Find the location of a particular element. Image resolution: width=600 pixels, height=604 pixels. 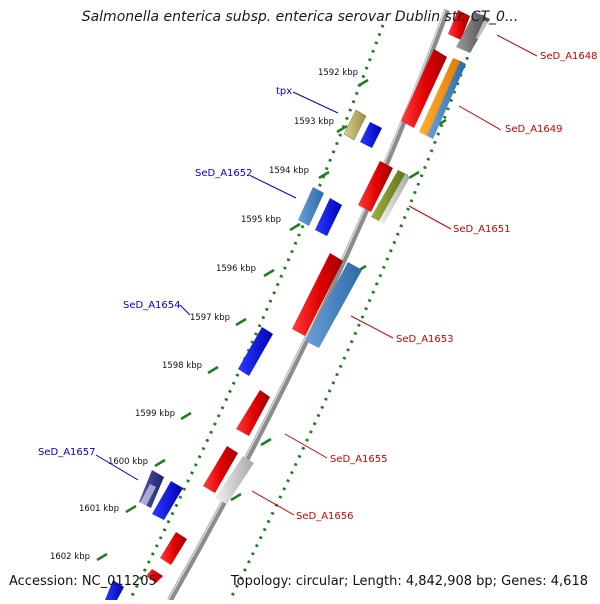

gene-label-sed-a1657: SeD_A1657 is located at coordinates (67, 452).